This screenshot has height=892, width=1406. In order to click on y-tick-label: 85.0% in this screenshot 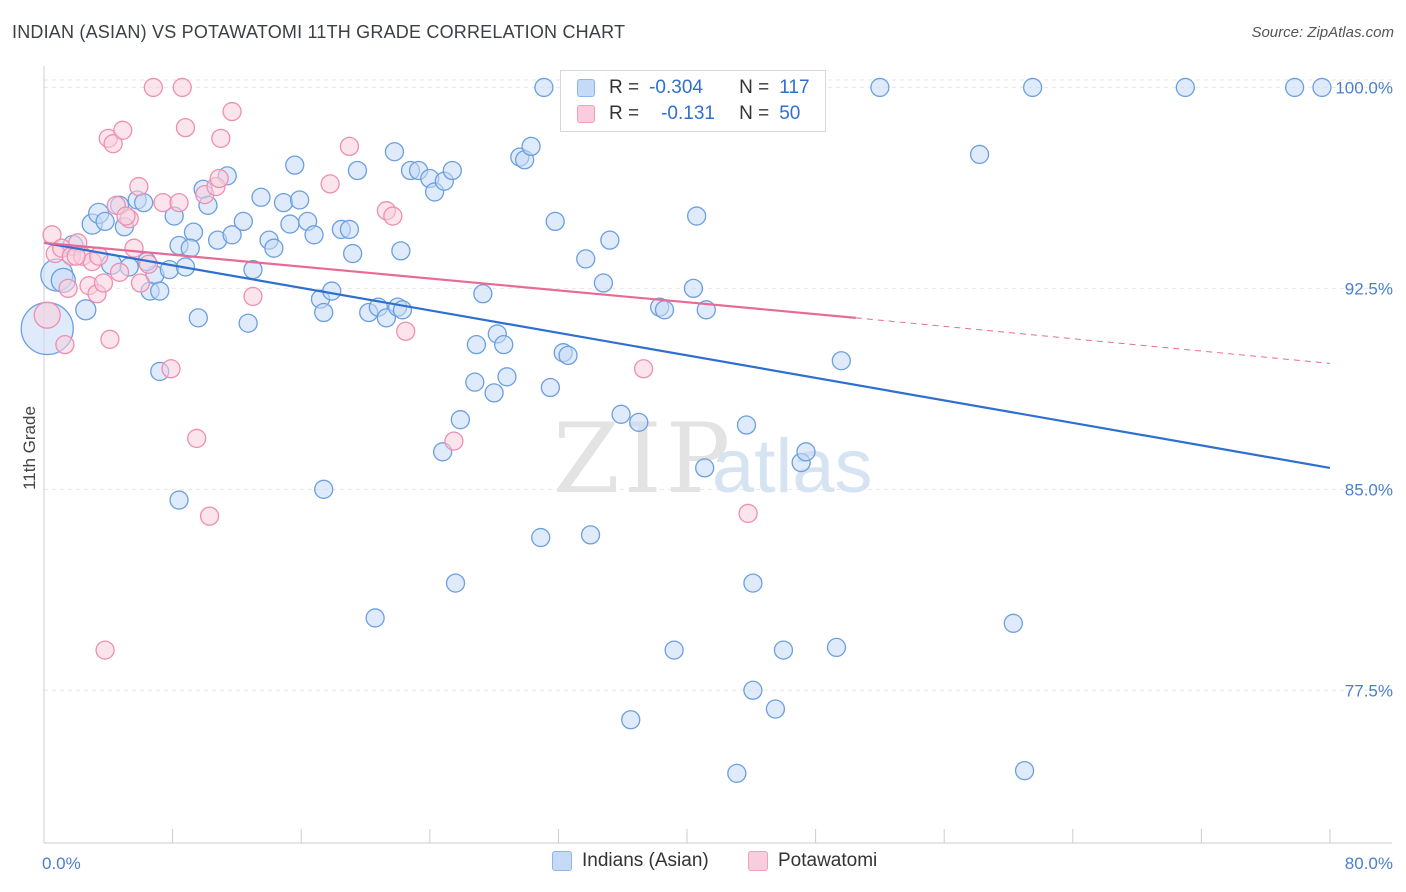, I will do `click(1369, 489)`.